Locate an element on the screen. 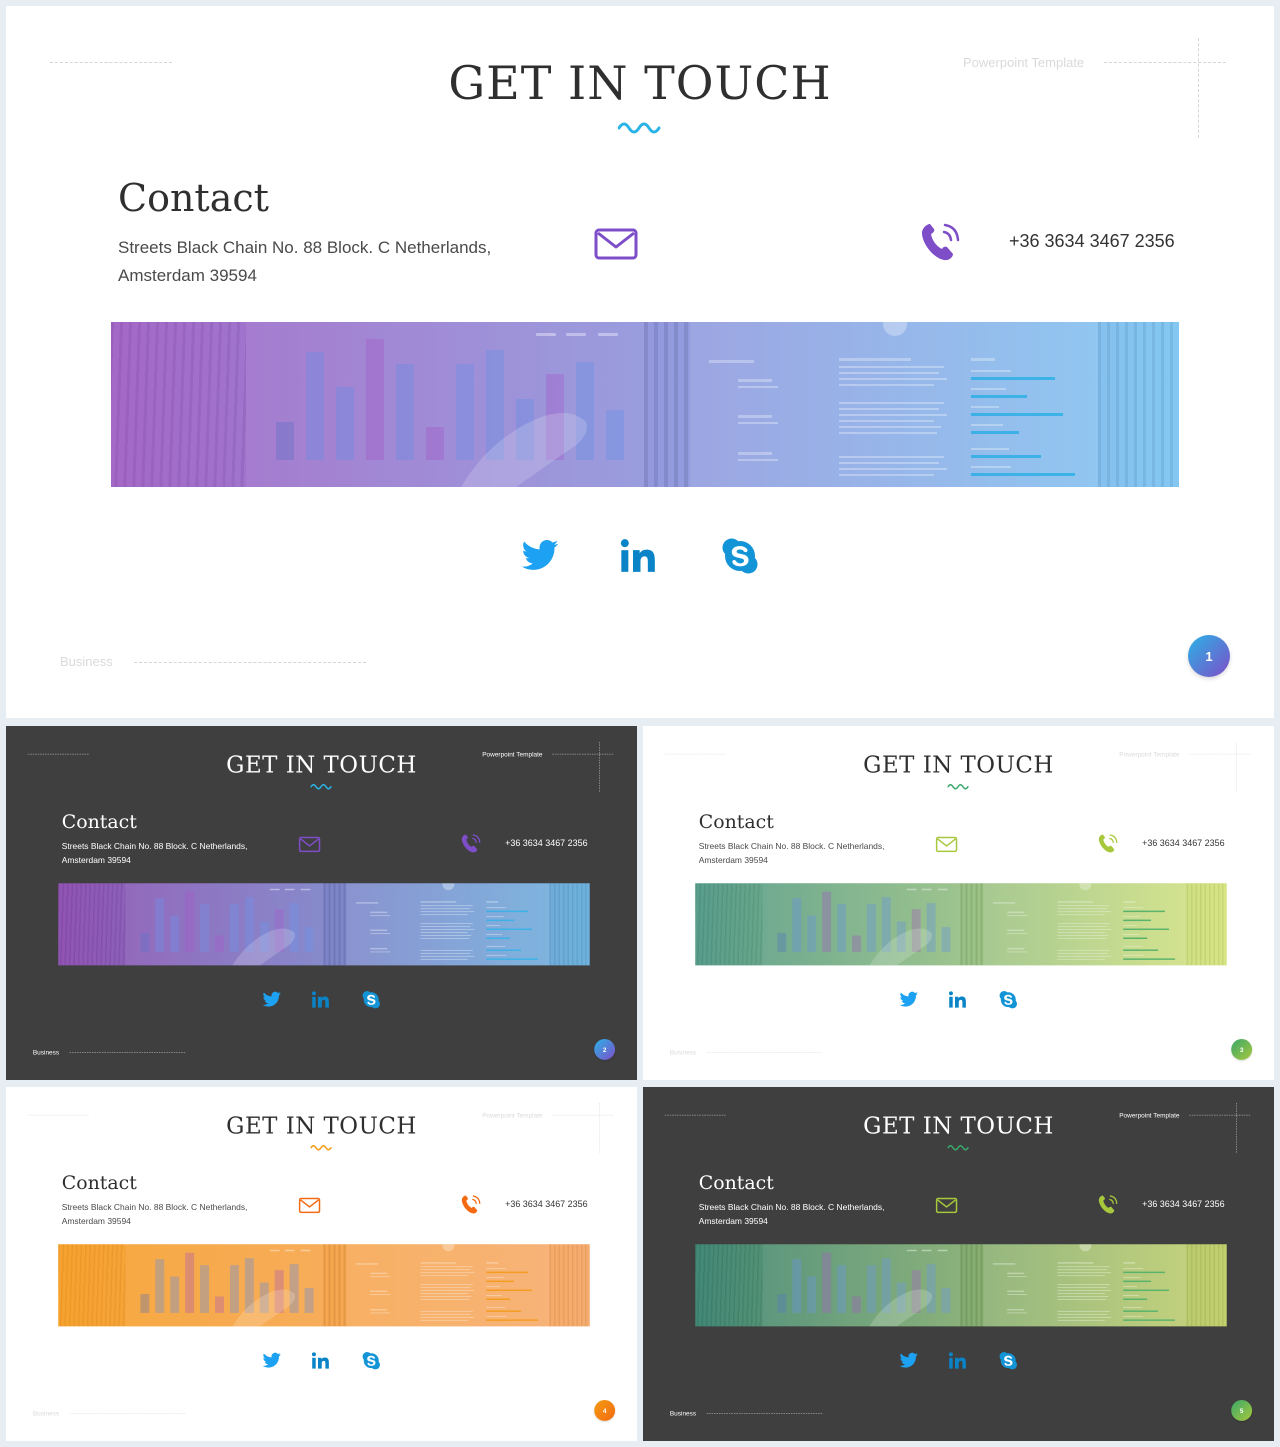 Image resolution: width=1280 pixels, height=1447 pixels. page-number-badge: 4 is located at coordinates (605, 1410).